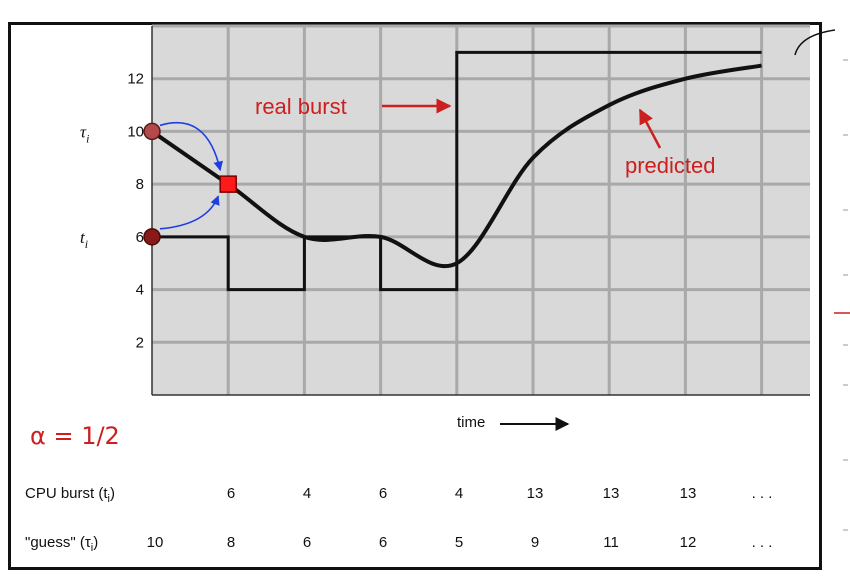  I want to click on predicted-arrow, so click(650, 128).